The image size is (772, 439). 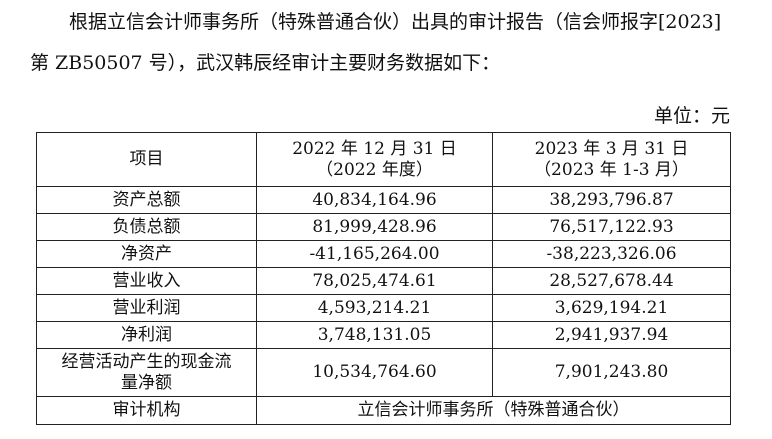 I want to click on row-value-2022: 40,834,164.96, so click(x=374, y=200).